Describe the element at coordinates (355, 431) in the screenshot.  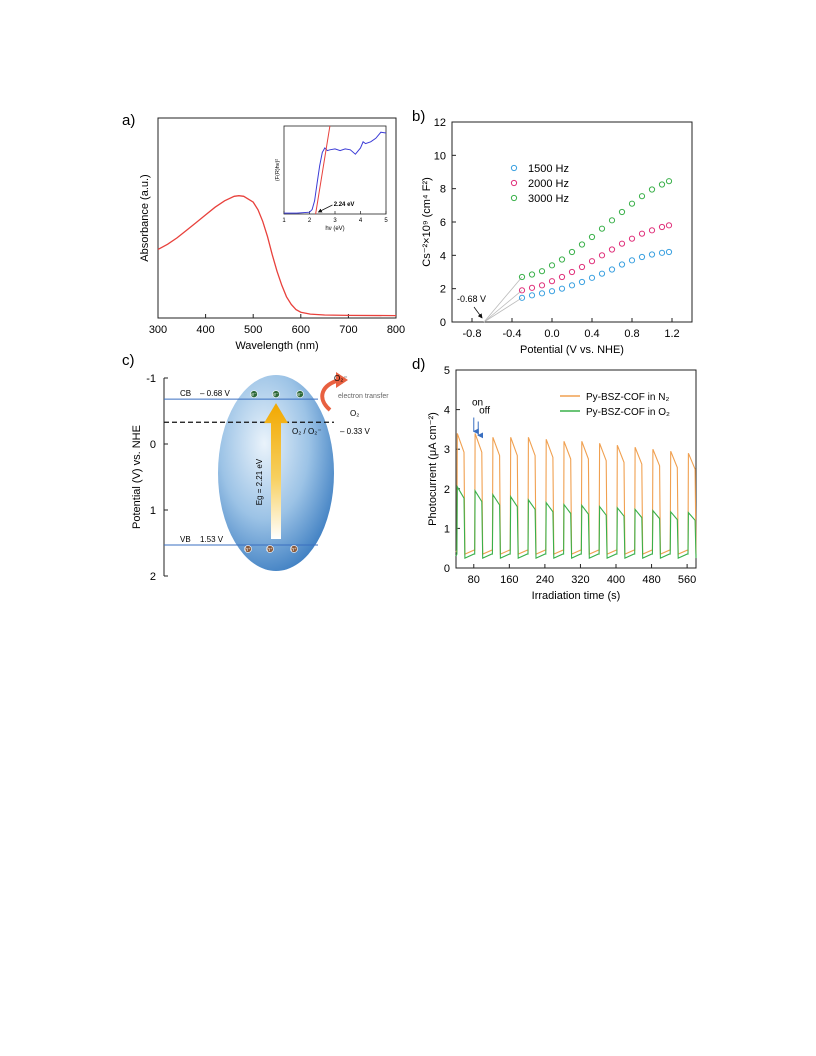
I see `redox-value: – 0.33 V` at that location.